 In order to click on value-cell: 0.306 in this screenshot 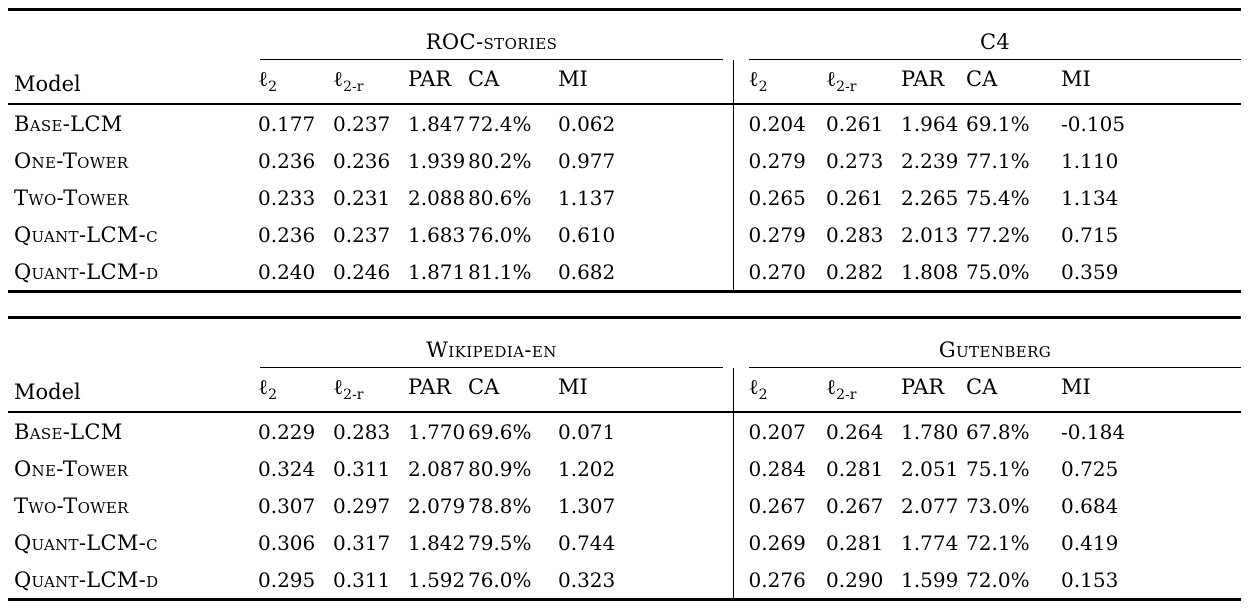, I will do `click(287, 542)`.